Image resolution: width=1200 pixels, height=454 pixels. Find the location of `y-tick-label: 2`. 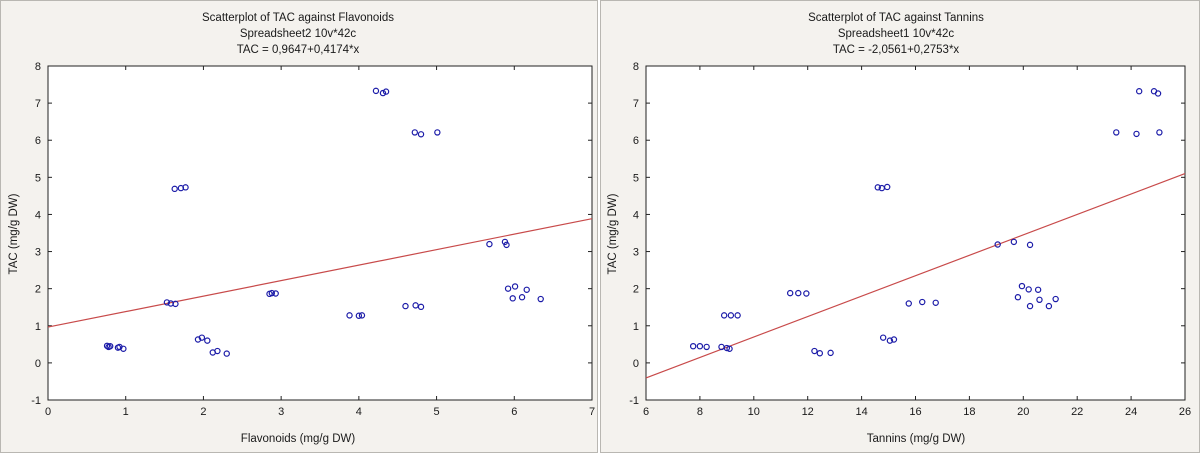

y-tick-label: 2 is located at coordinates (636, 290).